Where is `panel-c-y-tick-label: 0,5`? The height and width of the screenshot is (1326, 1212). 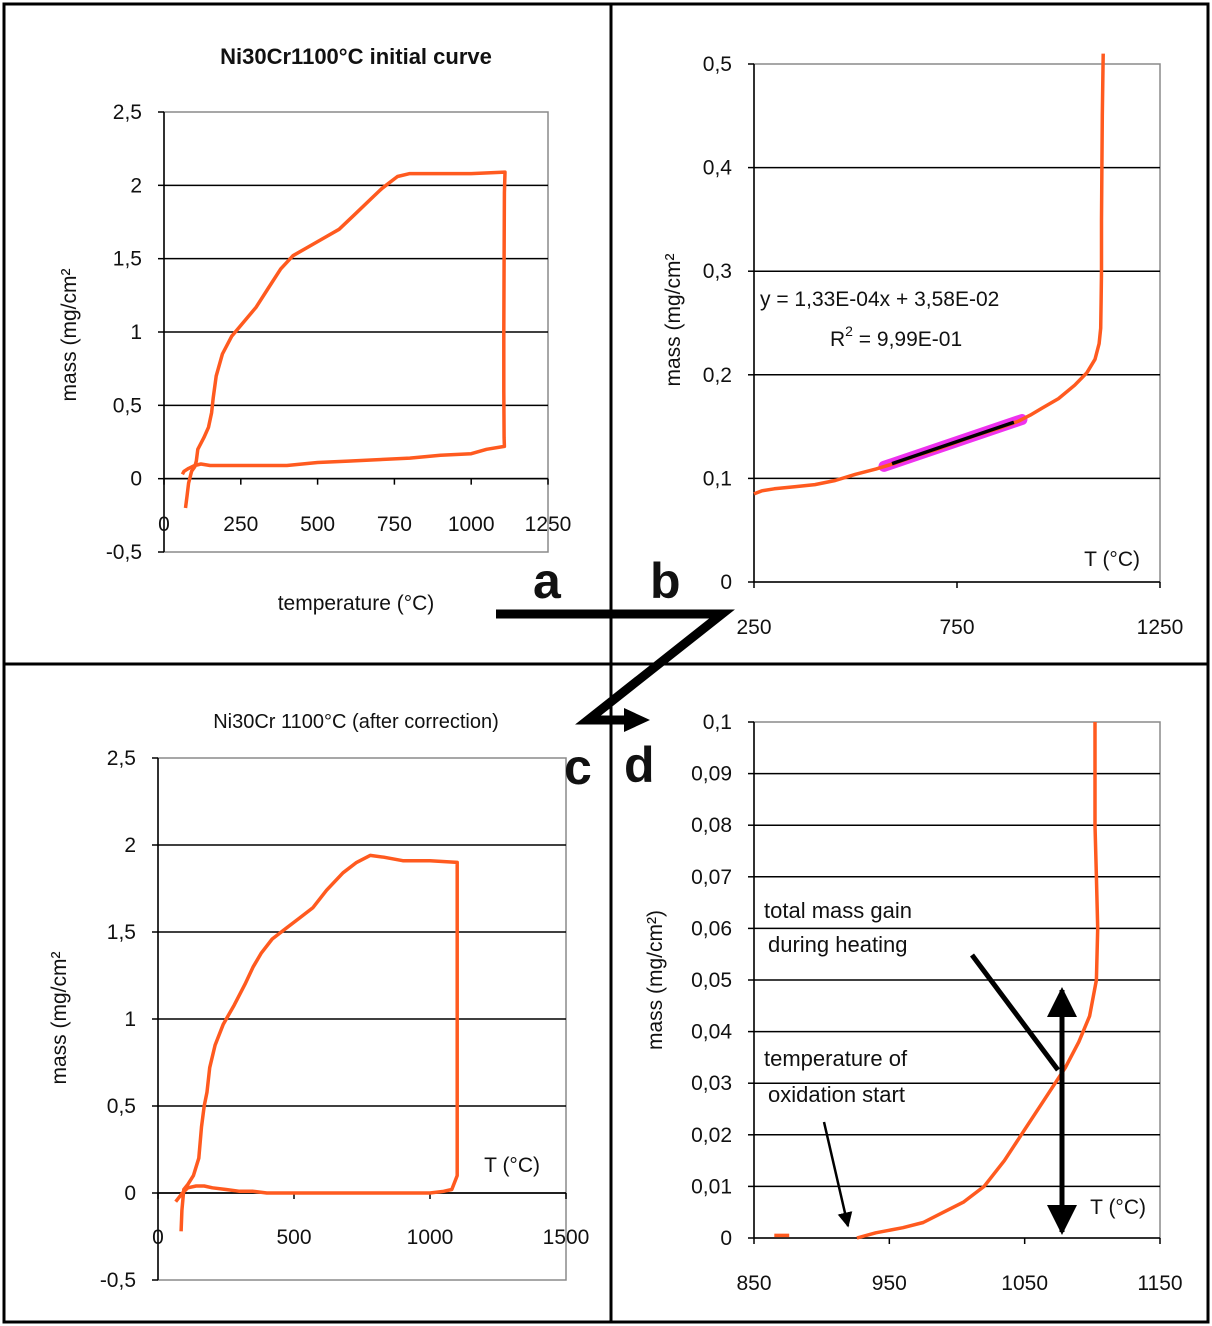
panel-c-y-tick-label: 0,5 is located at coordinates (121, 1106).